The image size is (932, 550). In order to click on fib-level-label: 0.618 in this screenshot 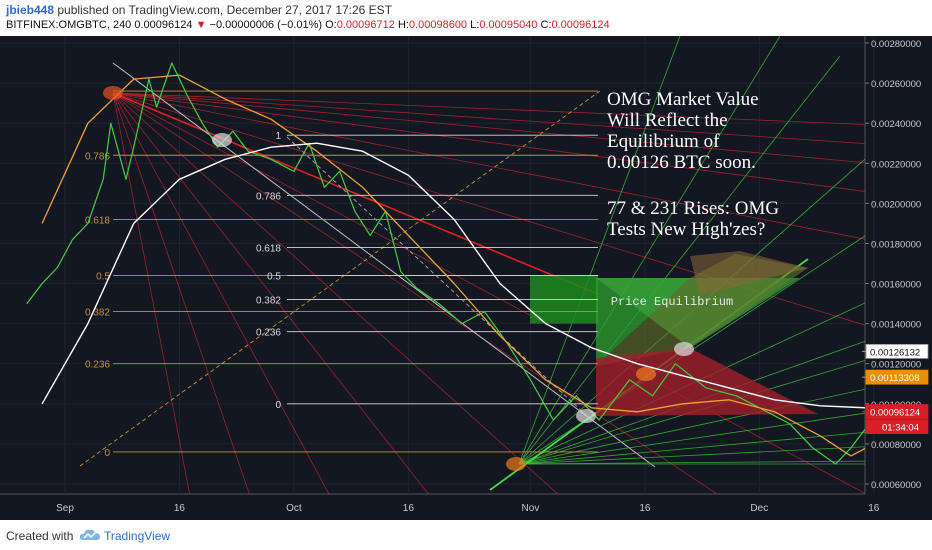, I will do `click(97, 220)`.